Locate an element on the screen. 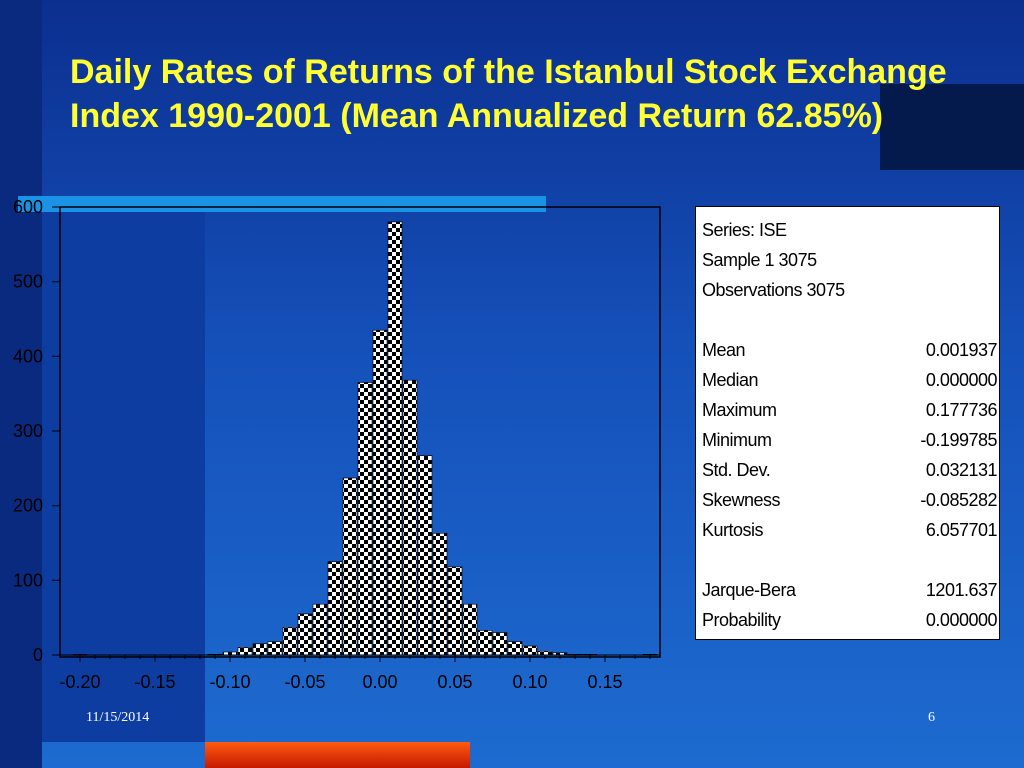 The height and width of the screenshot is (768, 1024). stats-series: Series: ISE is located at coordinates (744, 230).